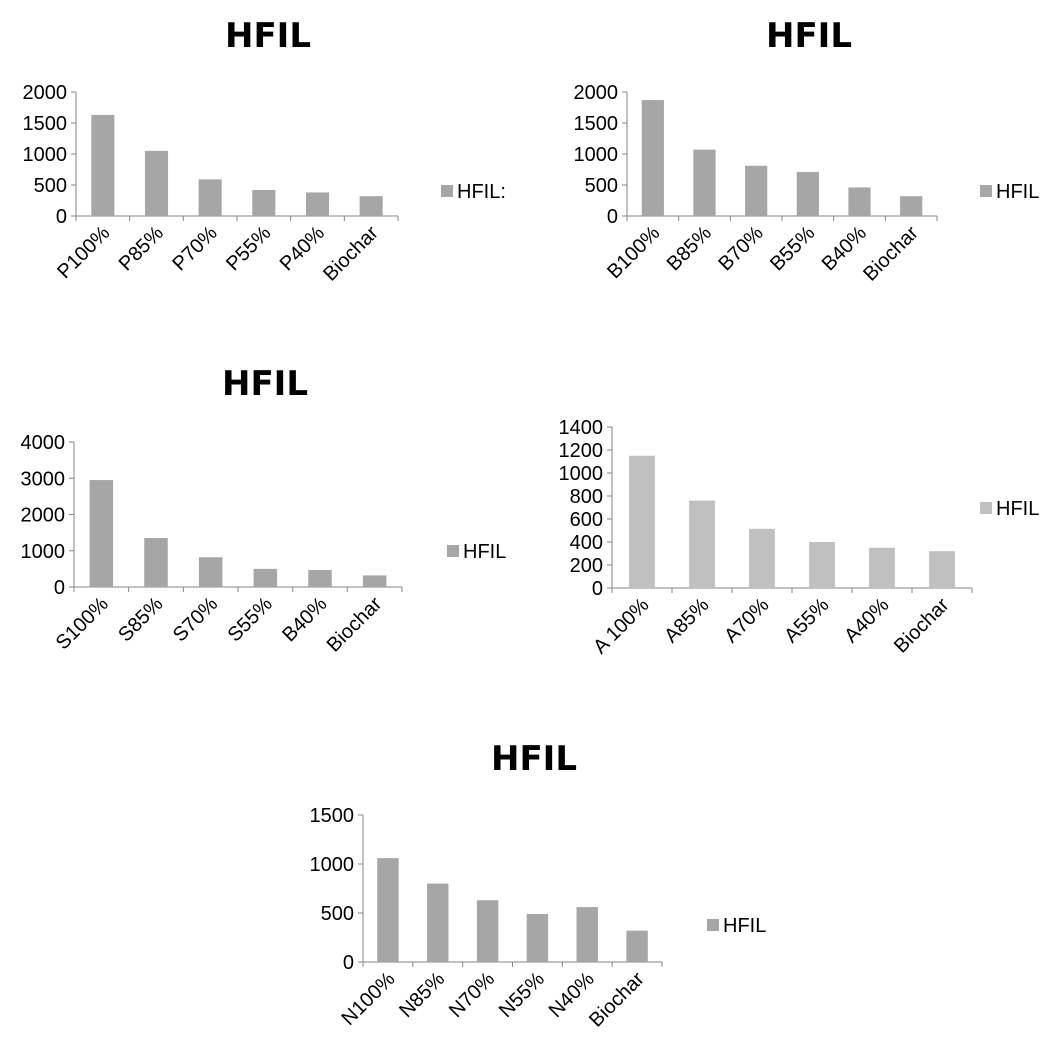  I want to click on y-tick-label: 4000, so click(43, 443).